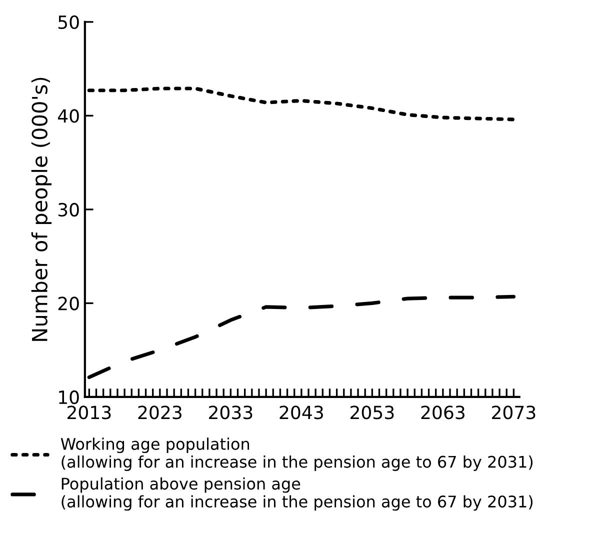 This screenshot has height=535, width=611. I want to click on x-tick-label: 2063, so click(442, 413).